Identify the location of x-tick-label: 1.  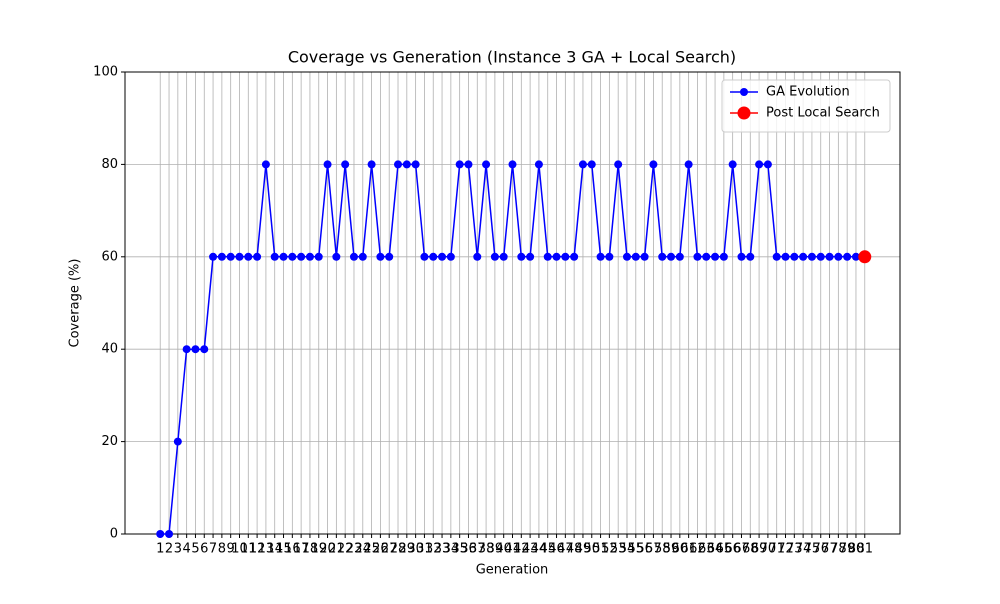
(160, 549).